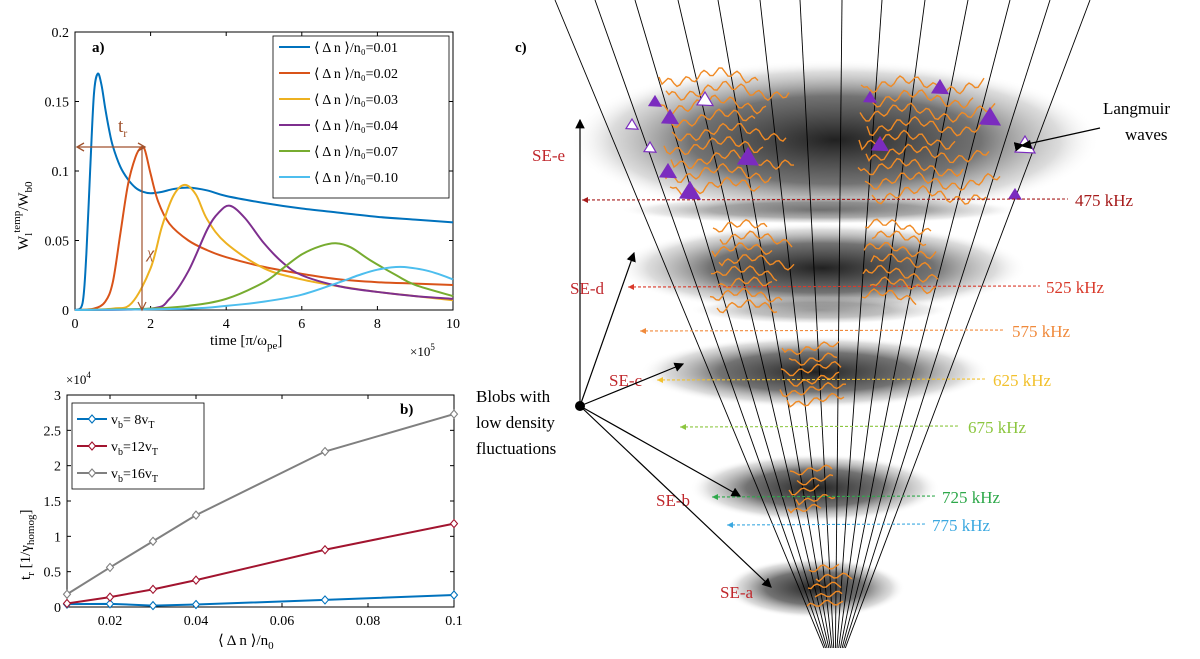 The height and width of the screenshot is (659, 1200). Describe the element at coordinates (626, 380) in the screenshot. I see `source-label-se-c: SE-c` at that location.